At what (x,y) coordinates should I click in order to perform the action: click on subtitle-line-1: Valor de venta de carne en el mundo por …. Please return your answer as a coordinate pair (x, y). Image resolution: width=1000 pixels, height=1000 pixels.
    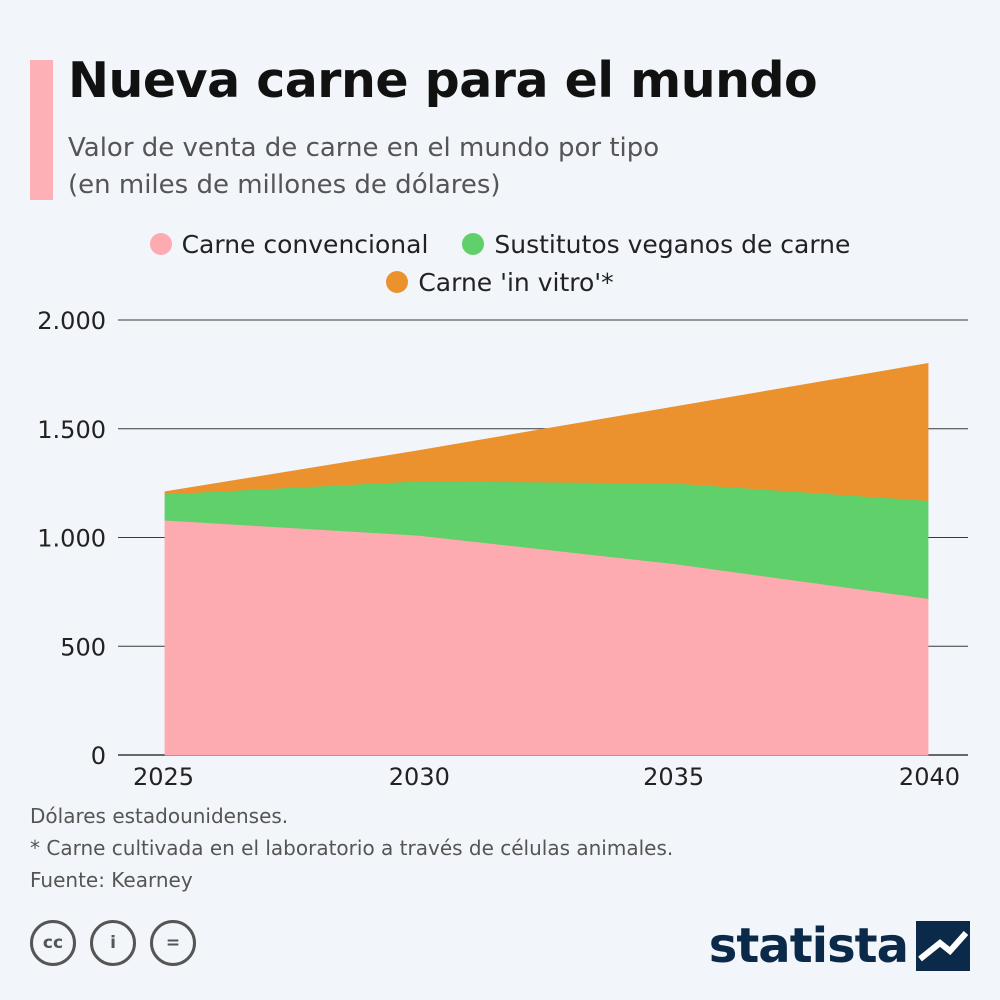
    Looking at the image, I should click on (364, 148).